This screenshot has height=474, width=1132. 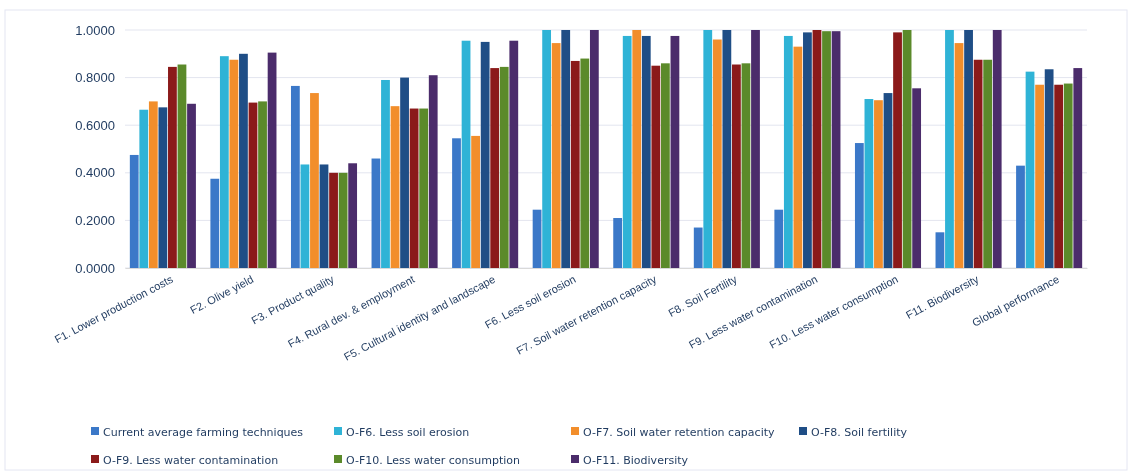 I want to click on y-tick-label: 0.4000, so click(x=95, y=173).